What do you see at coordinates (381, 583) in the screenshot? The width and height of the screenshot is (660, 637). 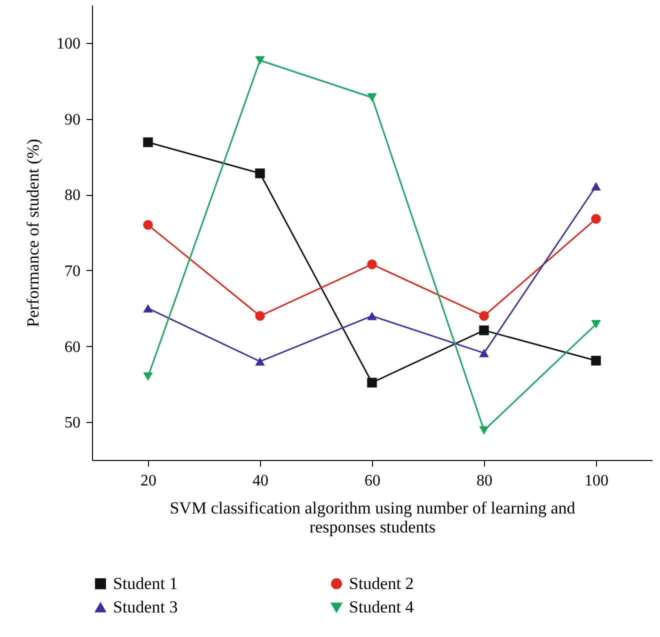 I see `legend-label: Student 2` at bounding box center [381, 583].